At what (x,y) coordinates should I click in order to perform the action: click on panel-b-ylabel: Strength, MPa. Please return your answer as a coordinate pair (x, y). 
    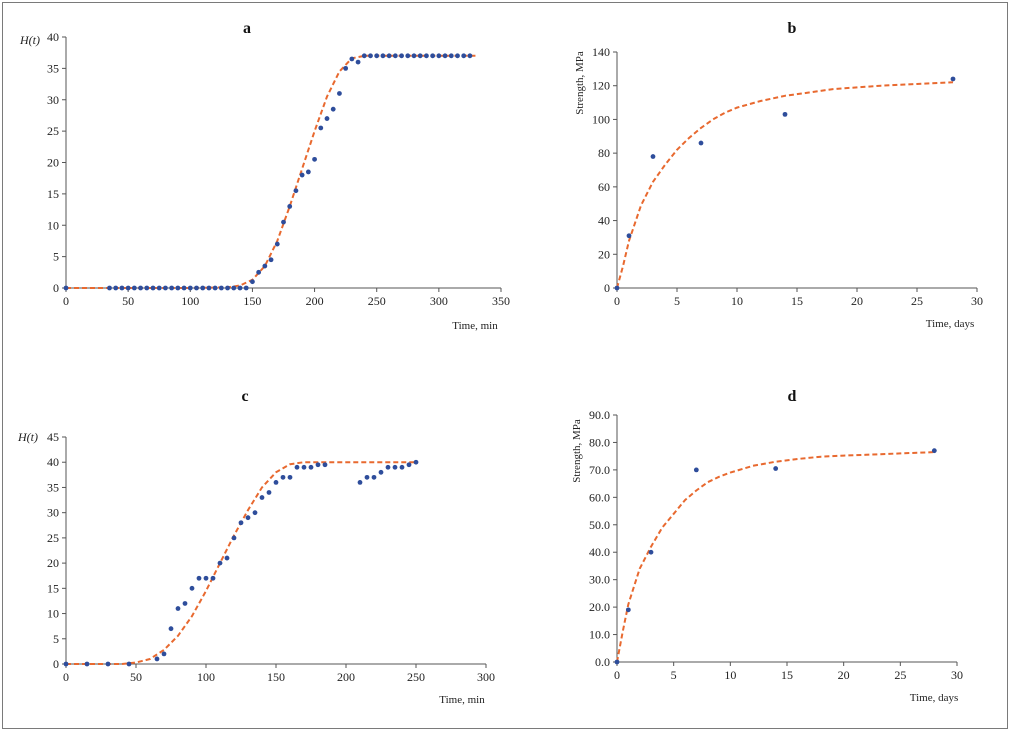
    Looking at the image, I should click on (580, 83).